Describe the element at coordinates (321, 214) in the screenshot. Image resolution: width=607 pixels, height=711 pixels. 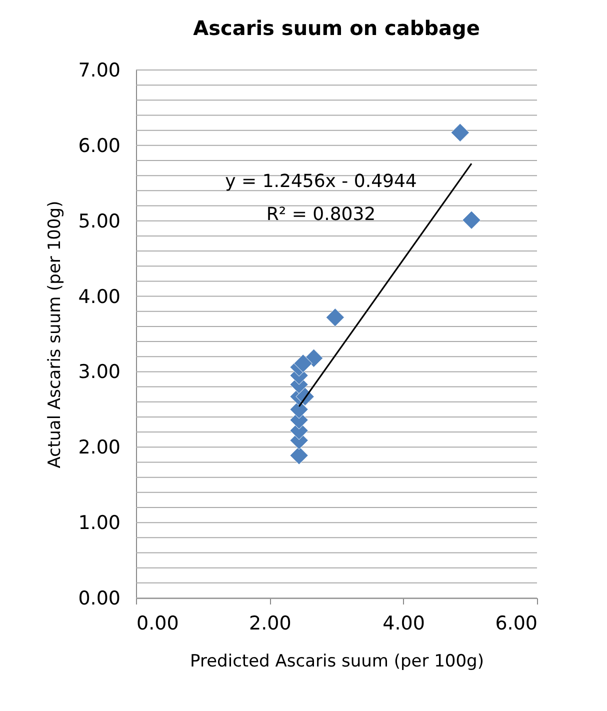
I see `annotation: R² = 0.8032` at that location.